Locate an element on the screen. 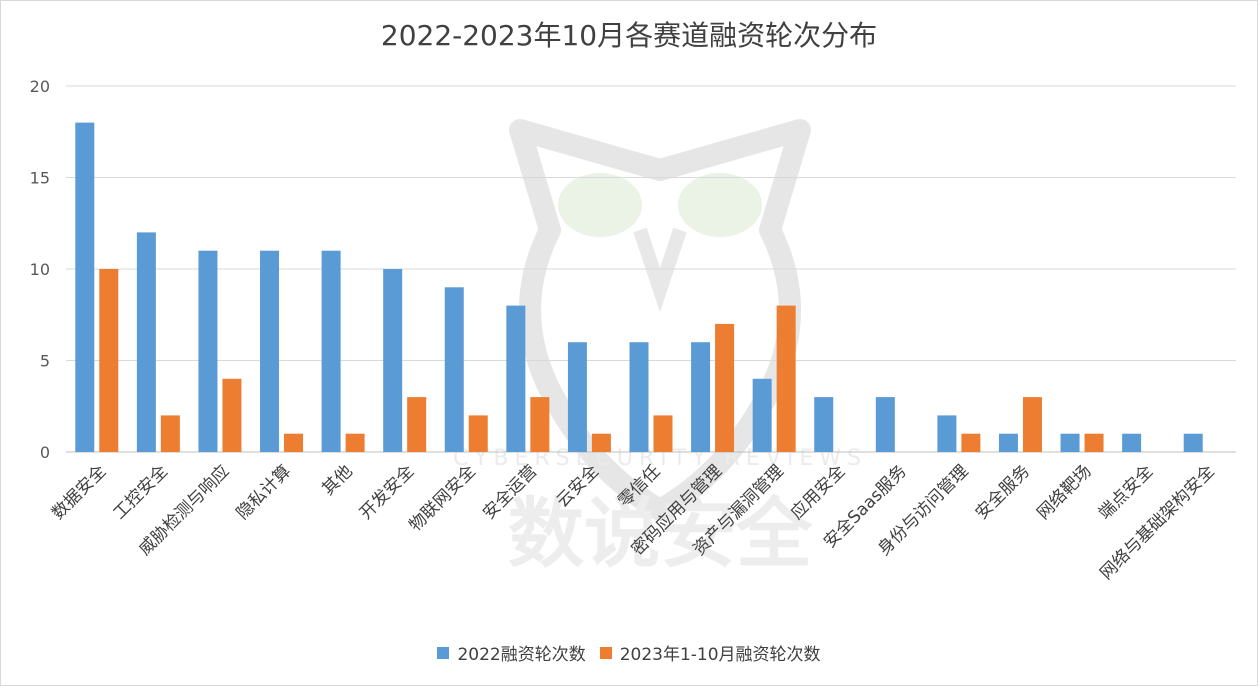  y-tick-label: 15 is located at coordinates (40, 178).